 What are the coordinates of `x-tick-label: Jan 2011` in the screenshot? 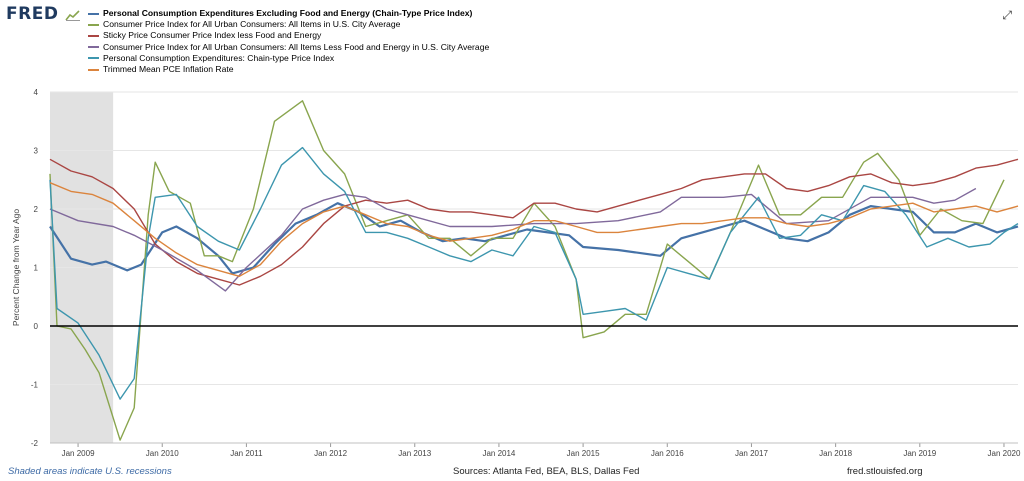 It's located at (246, 453).